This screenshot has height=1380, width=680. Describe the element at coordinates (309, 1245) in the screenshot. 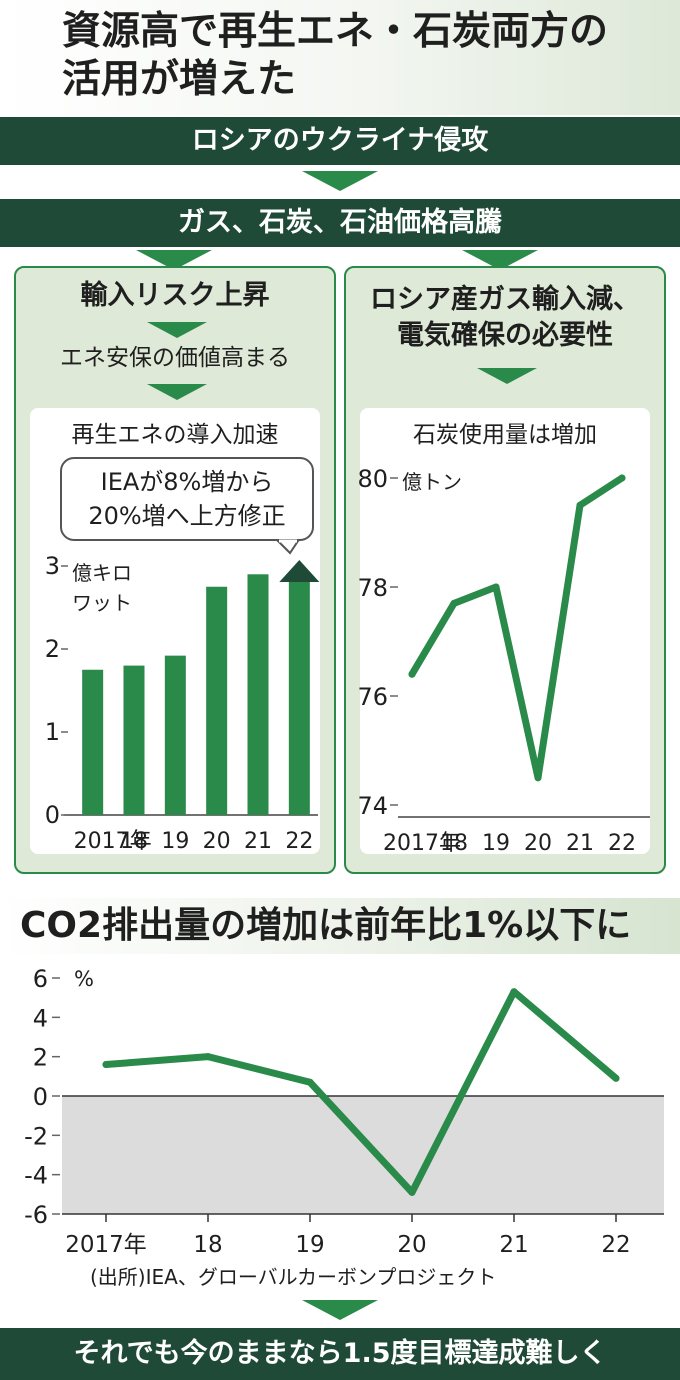

I see `co2-x-tick-label: 19` at that location.